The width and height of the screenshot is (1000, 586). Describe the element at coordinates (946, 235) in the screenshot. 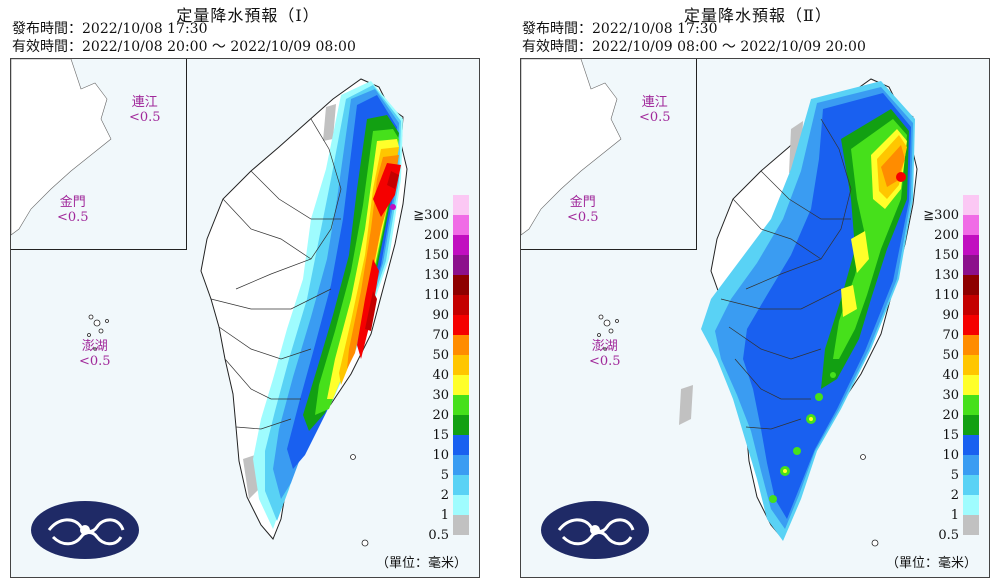

I see `legend-label: 200` at that location.